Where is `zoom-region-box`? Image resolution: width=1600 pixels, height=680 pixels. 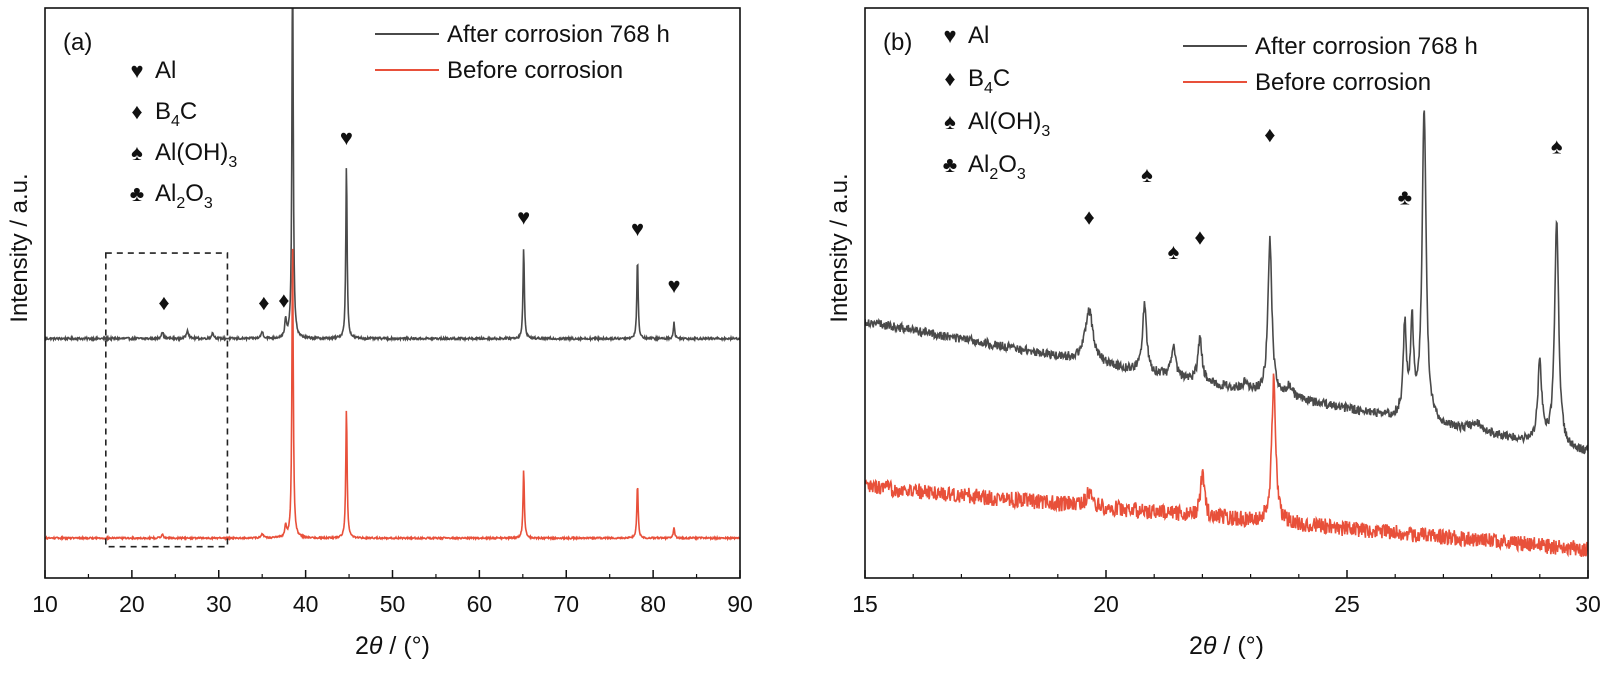
zoom-region-box is located at coordinates (167, 400).